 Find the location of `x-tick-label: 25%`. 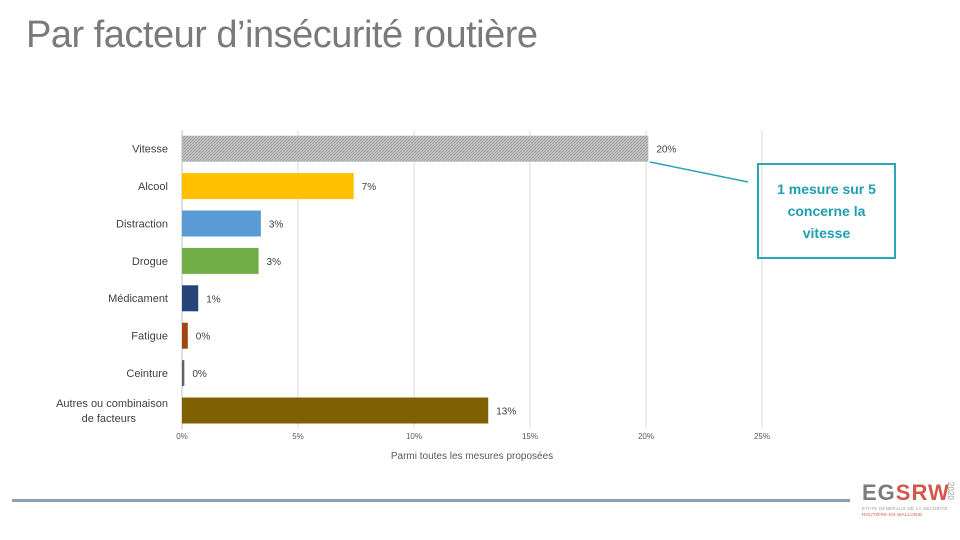

x-tick-label: 25% is located at coordinates (762, 436).